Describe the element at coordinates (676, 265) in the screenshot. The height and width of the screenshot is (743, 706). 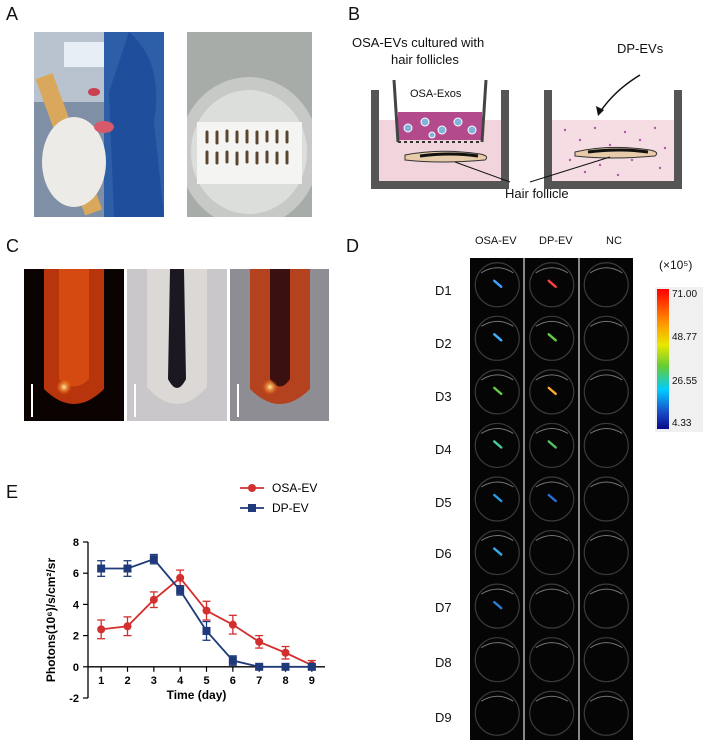
I see `scale-unit: (×10⁵)` at that location.